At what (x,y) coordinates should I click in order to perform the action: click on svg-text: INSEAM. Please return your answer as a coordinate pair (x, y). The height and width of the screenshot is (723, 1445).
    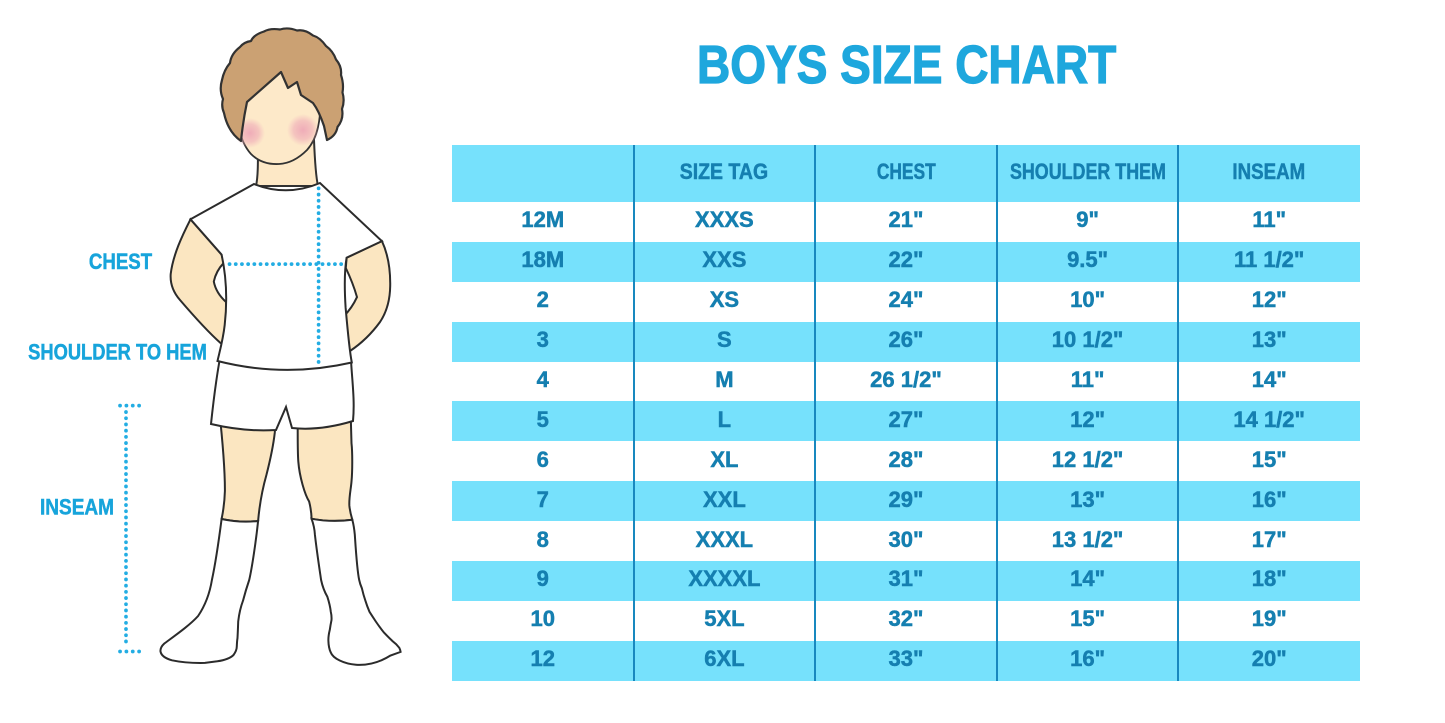
    Looking at the image, I should click on (77, 507).